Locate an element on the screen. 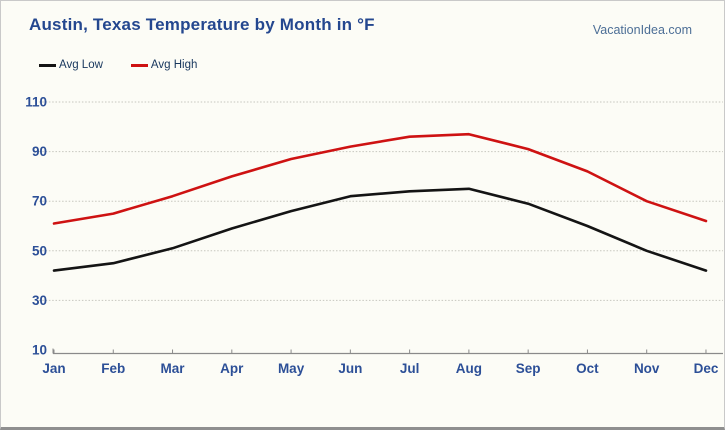 The image size is (725, 430). month-label: Jul is located at coordinates (410, 368).